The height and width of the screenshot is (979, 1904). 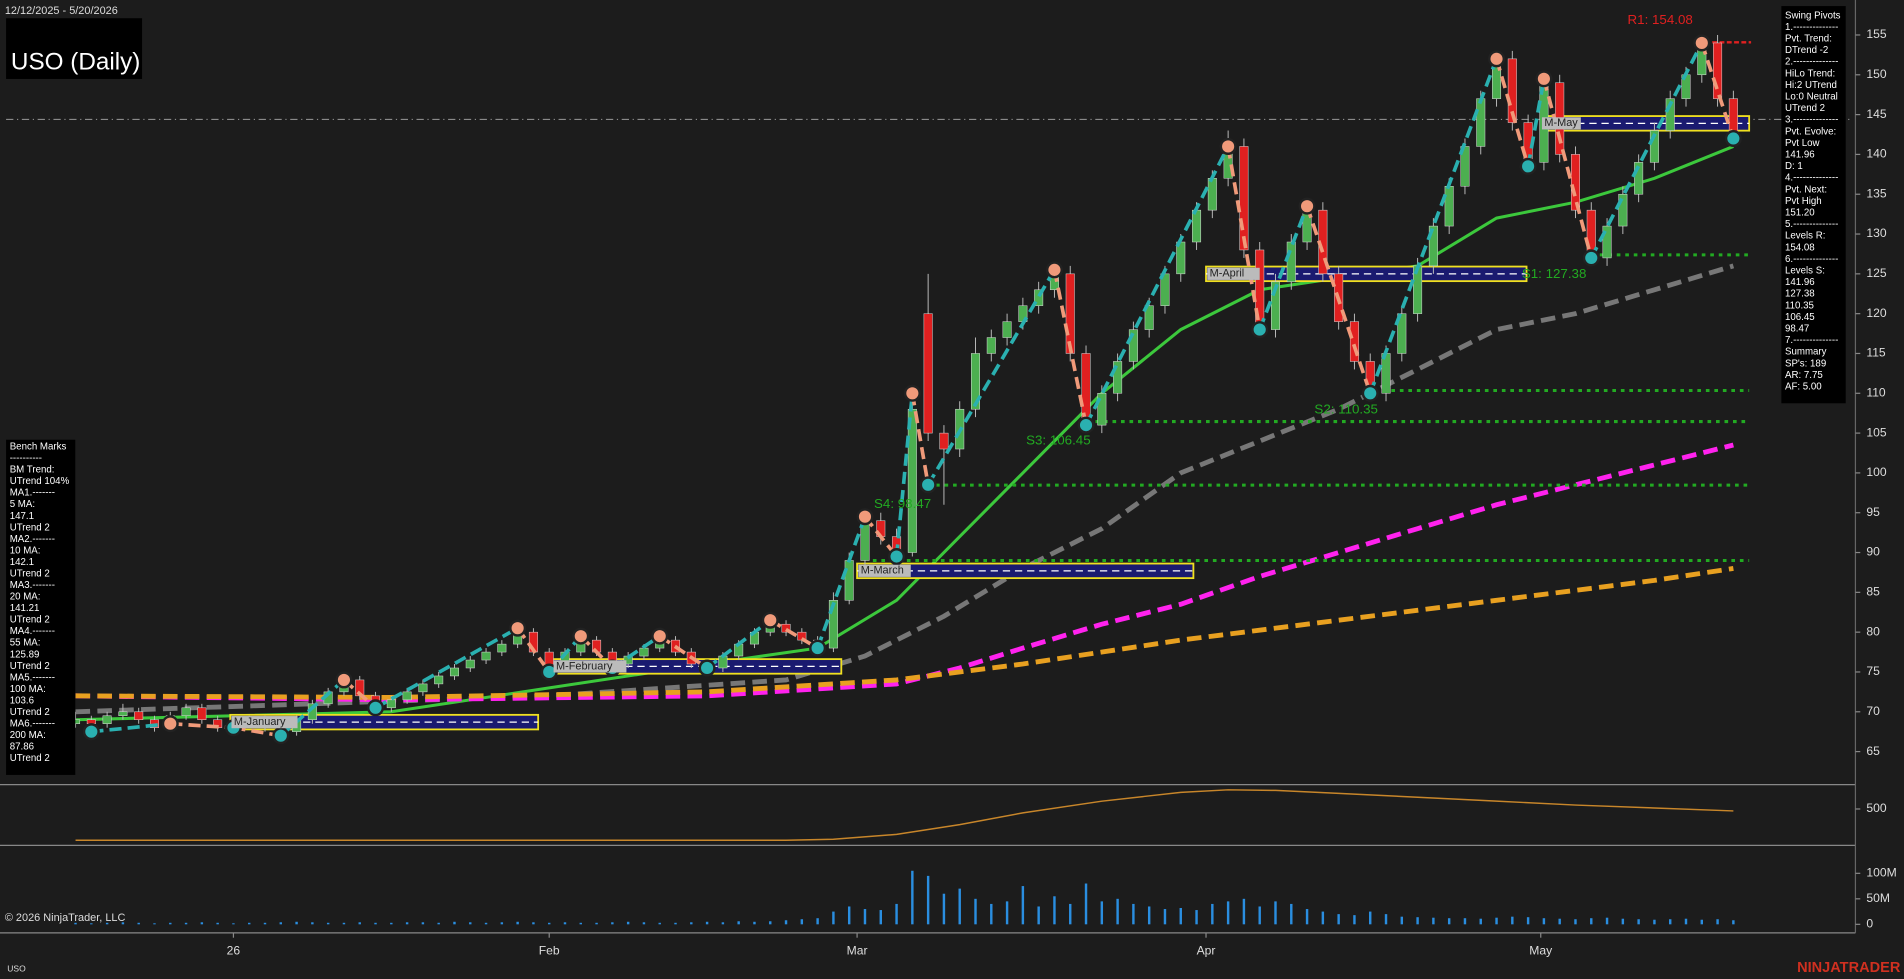 What do you see at coordinates (1873, 751) in the screenshot?
I see `y-tick-label: 65` at bounding box center [1873, 751].